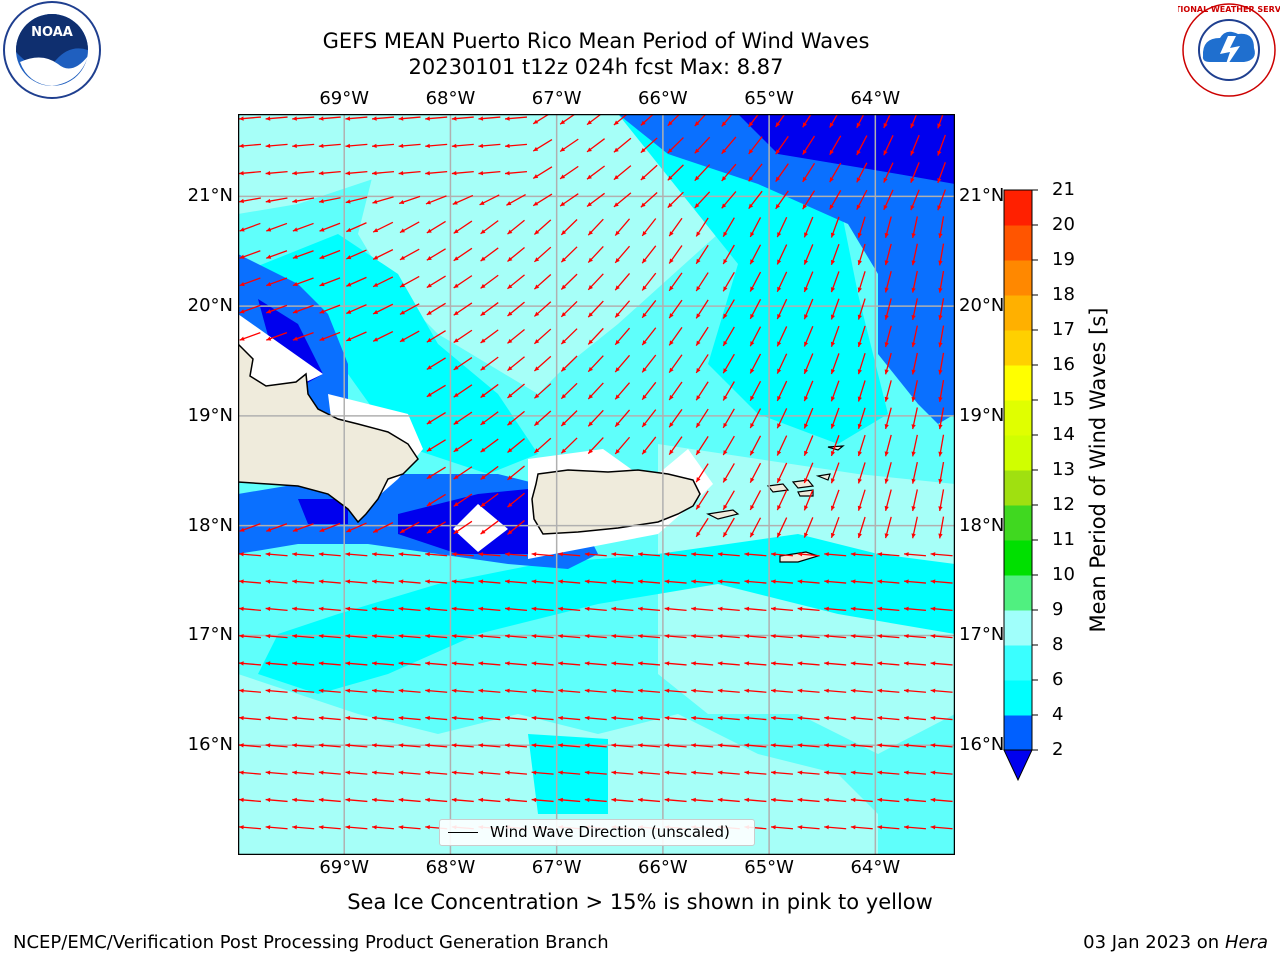 The image size is (1280, 960). I want to click on puerto-rico-land, so click(616, 502).